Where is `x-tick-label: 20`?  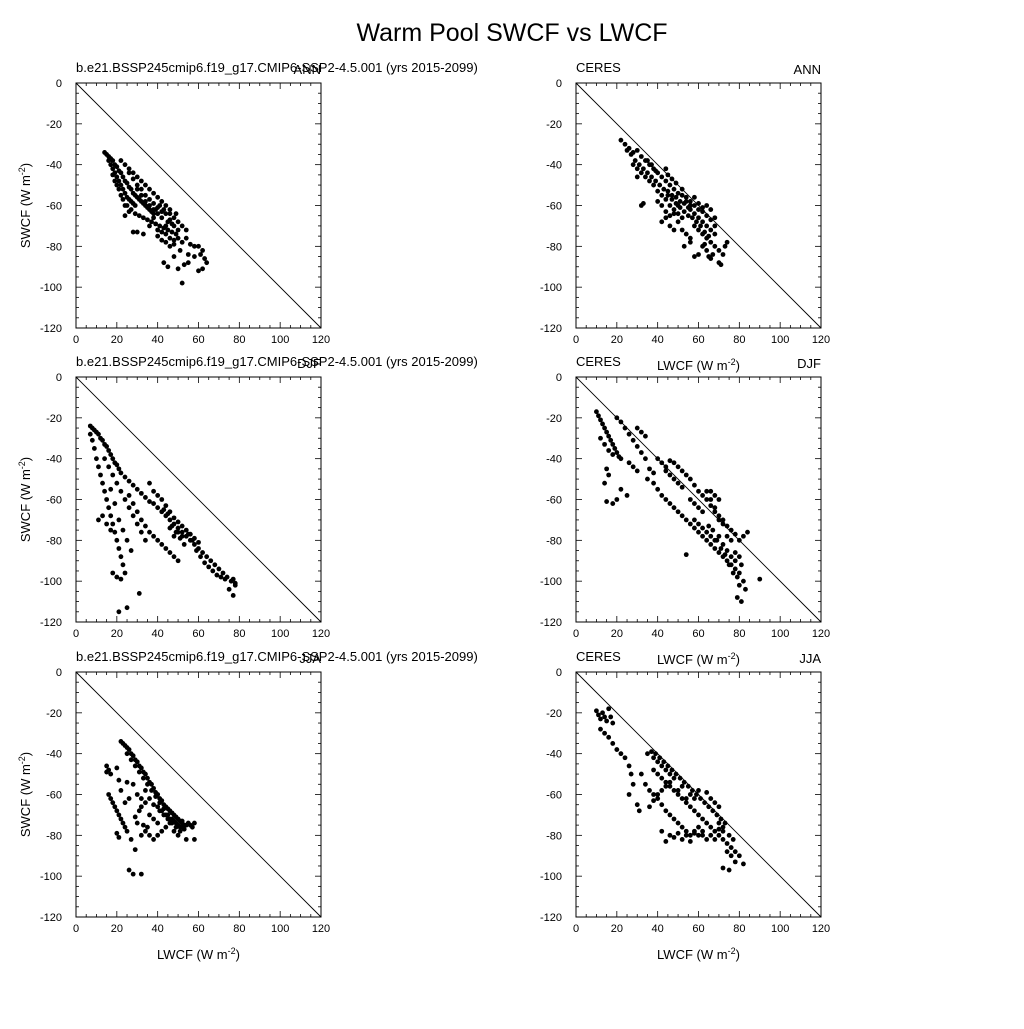
x-tick-label: 20 is located at coordinates (117, 340).